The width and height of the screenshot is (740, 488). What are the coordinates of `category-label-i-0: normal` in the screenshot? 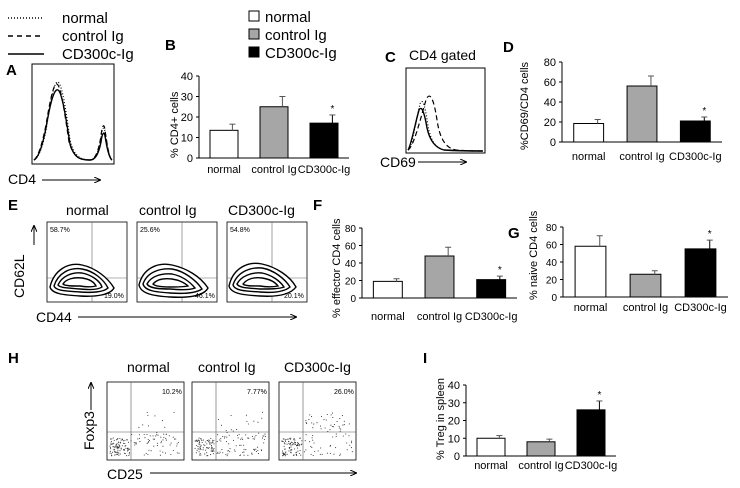 It's located at (491, 466).